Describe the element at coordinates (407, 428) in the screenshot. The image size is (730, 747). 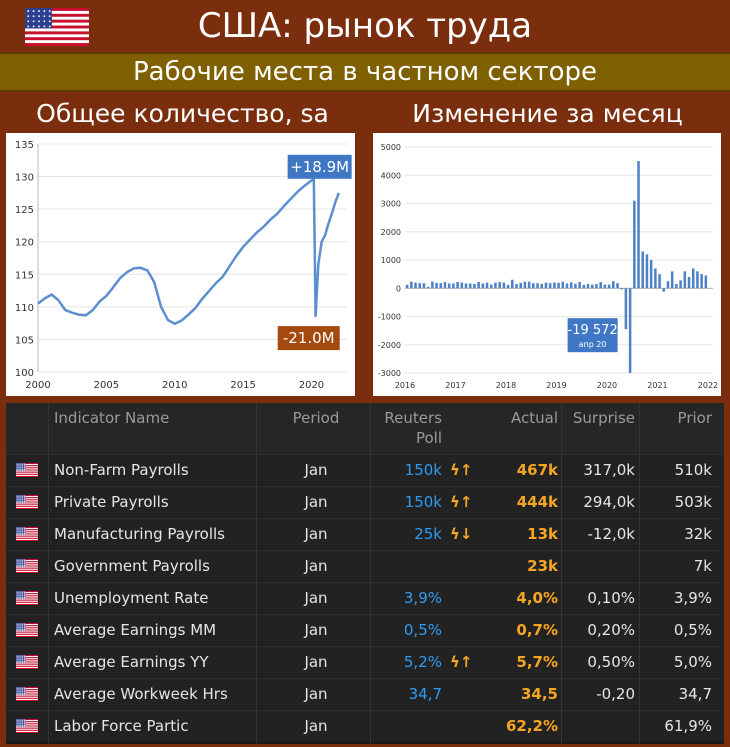
I see `col-header-poll: Reuters Poll` at that location.